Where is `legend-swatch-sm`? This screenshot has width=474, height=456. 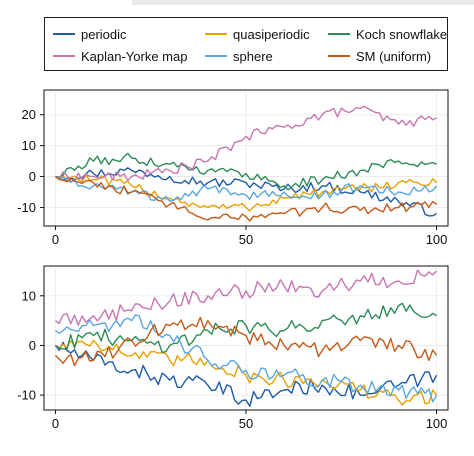 legend-swatch-sm is located at coordinates (339, 56).